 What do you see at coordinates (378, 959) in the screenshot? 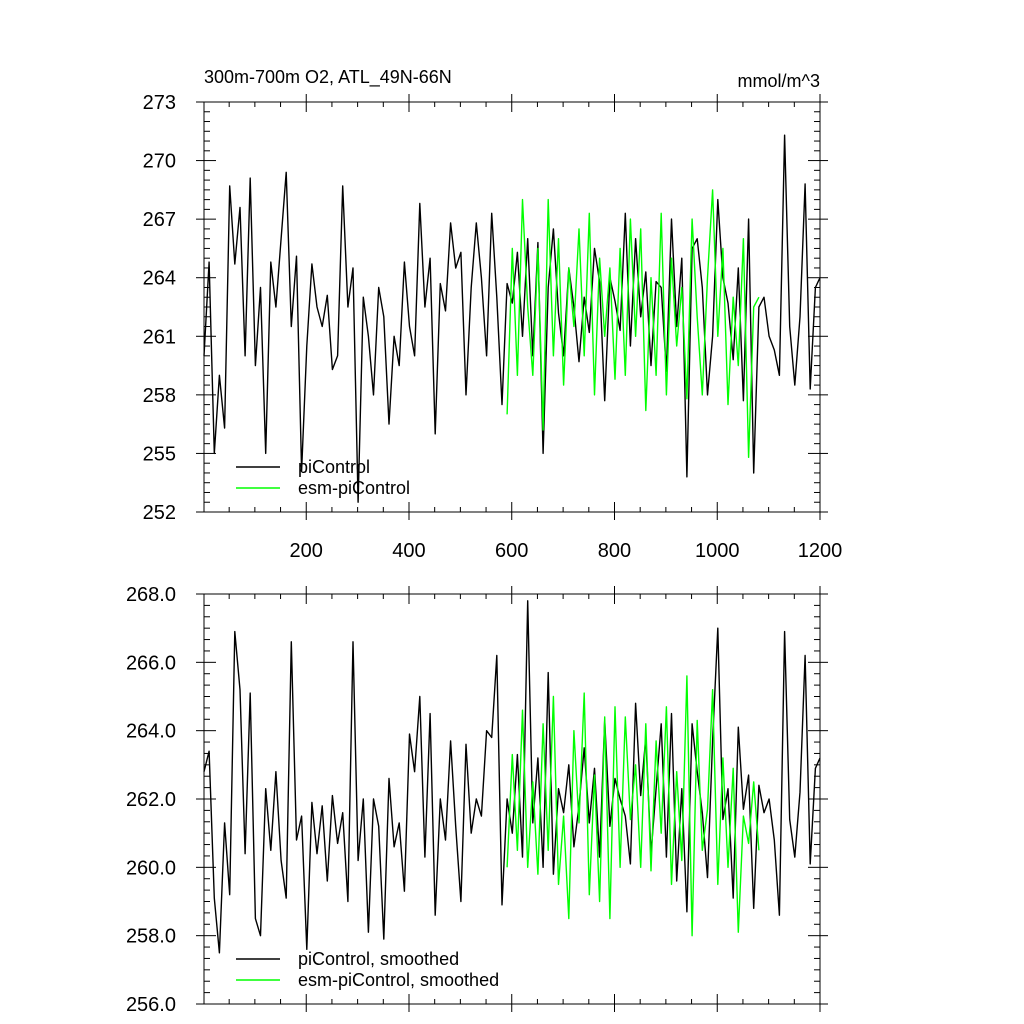
I see `bottom-legend-label: piControl, smoothed` at bounding box center [378, 959].